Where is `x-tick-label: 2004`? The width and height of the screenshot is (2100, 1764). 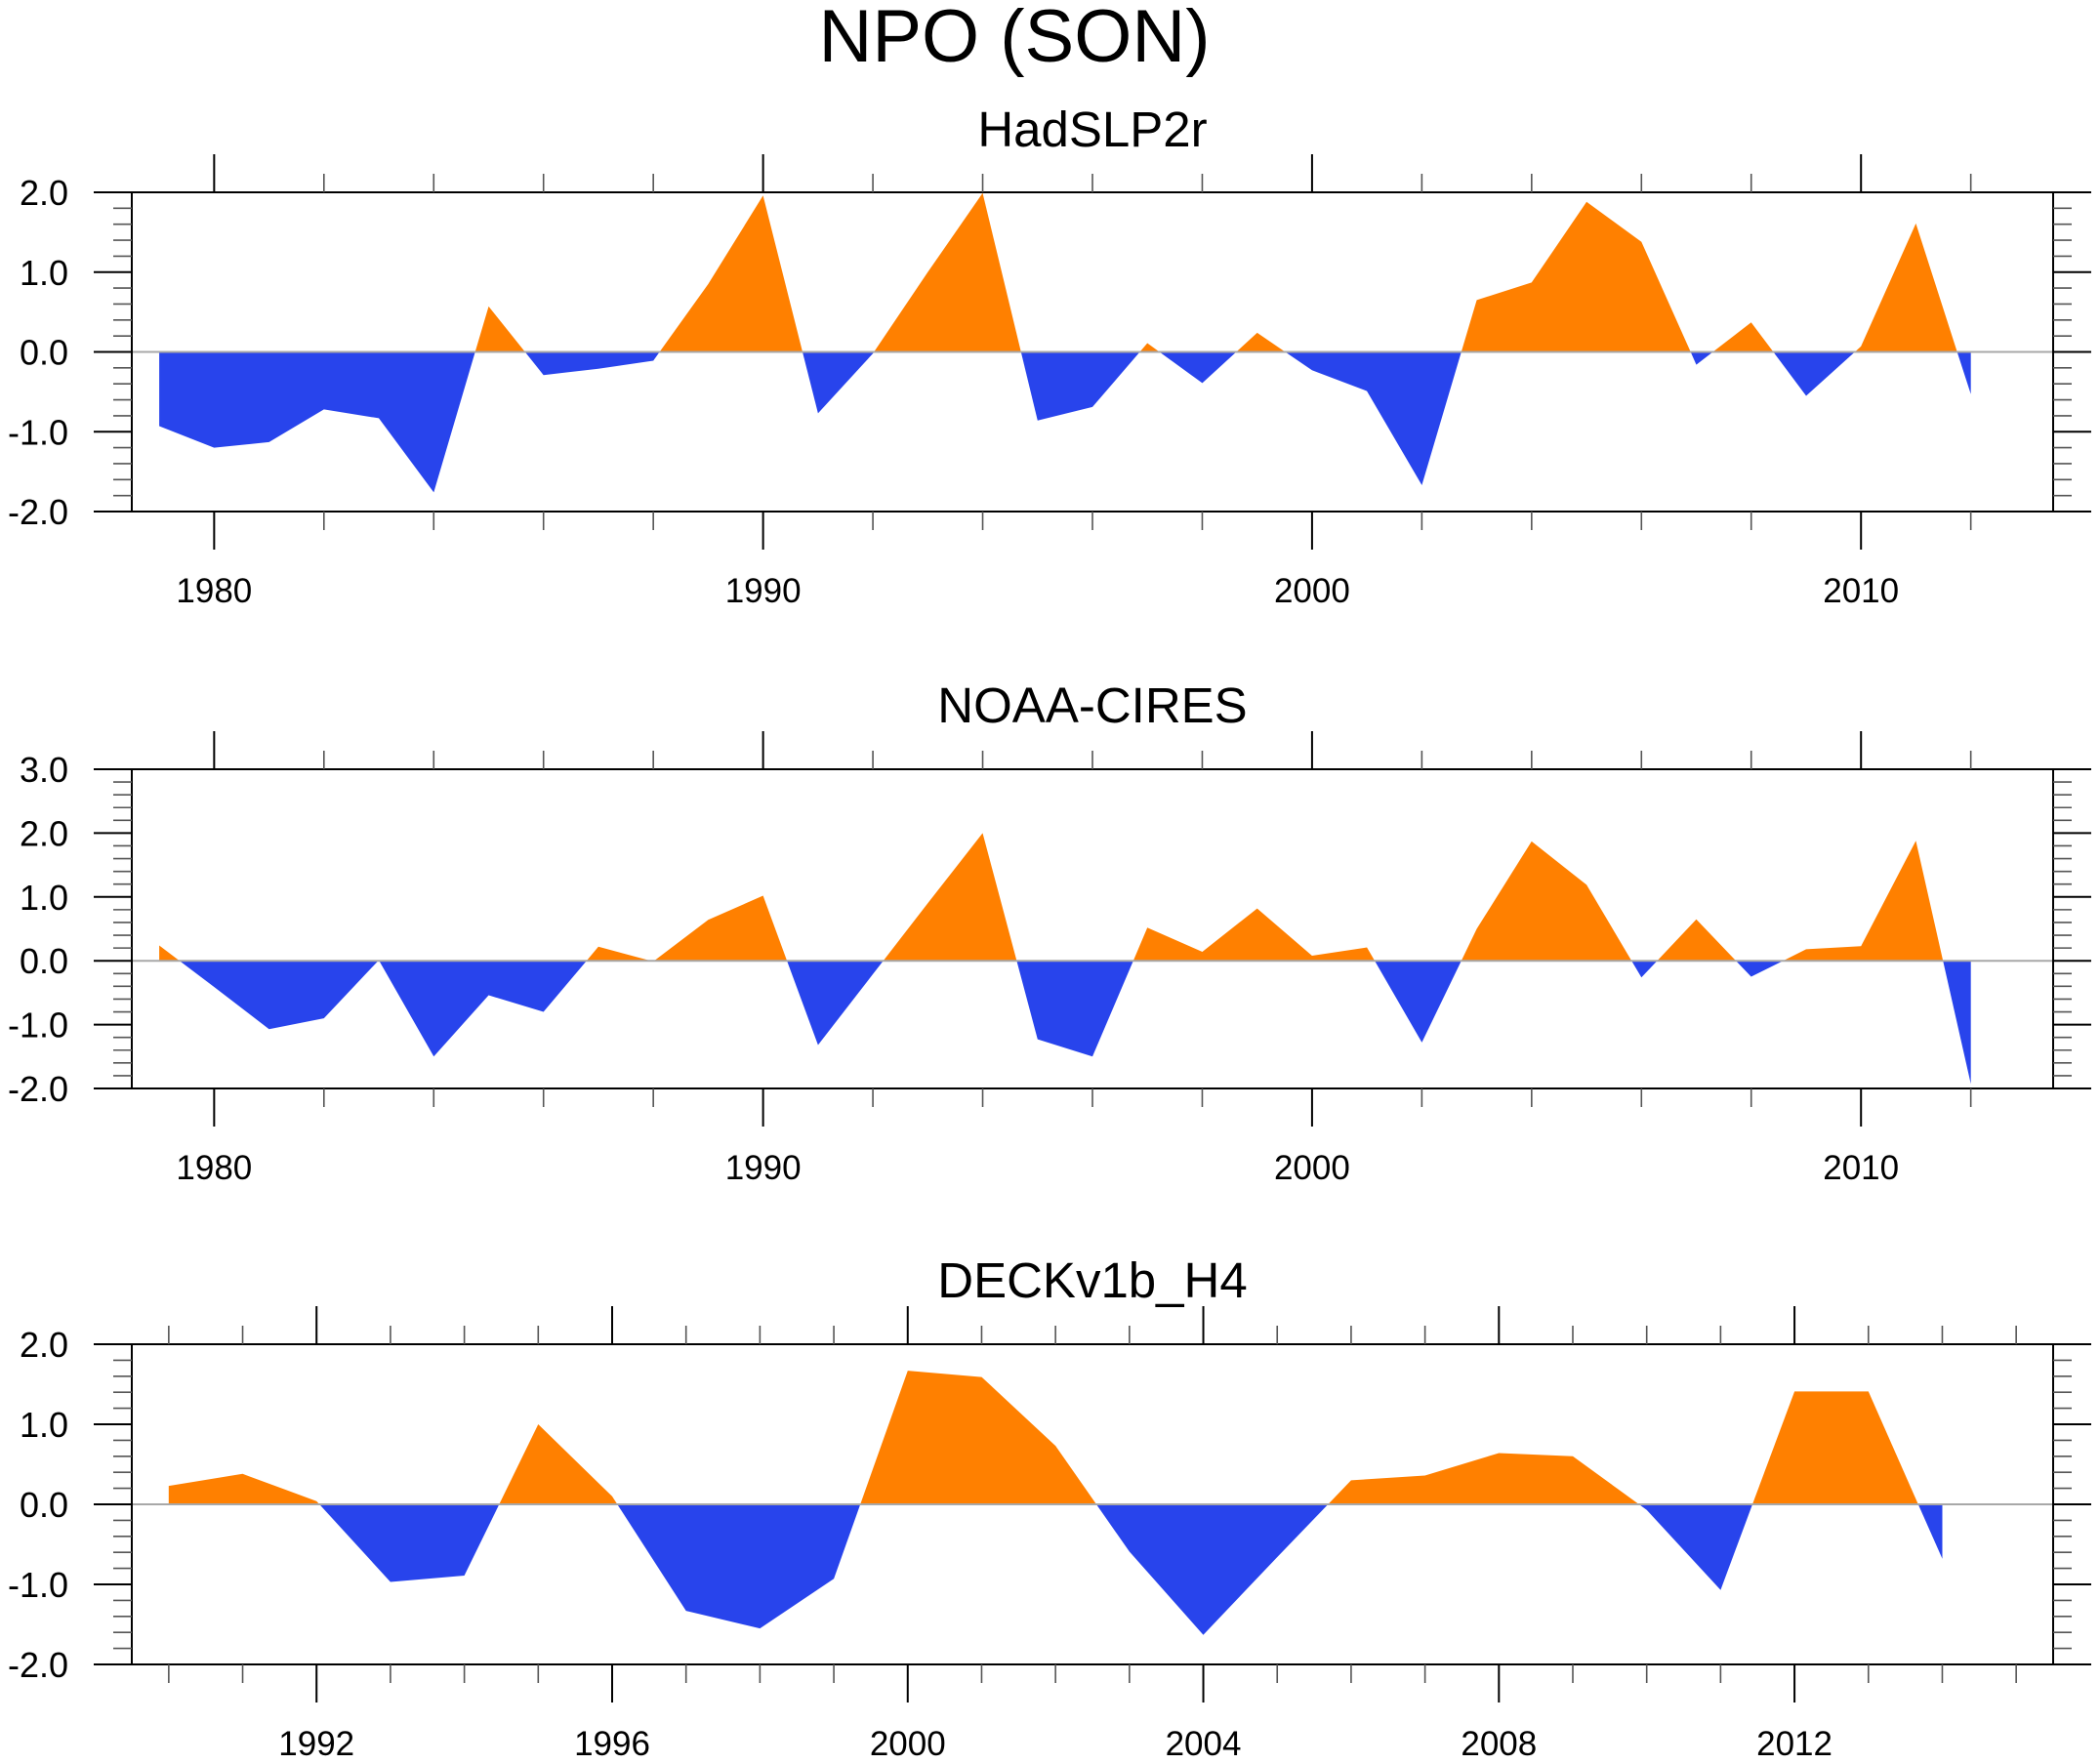 x-tick-label: 2004 is located at coordinates (1204, 1744).